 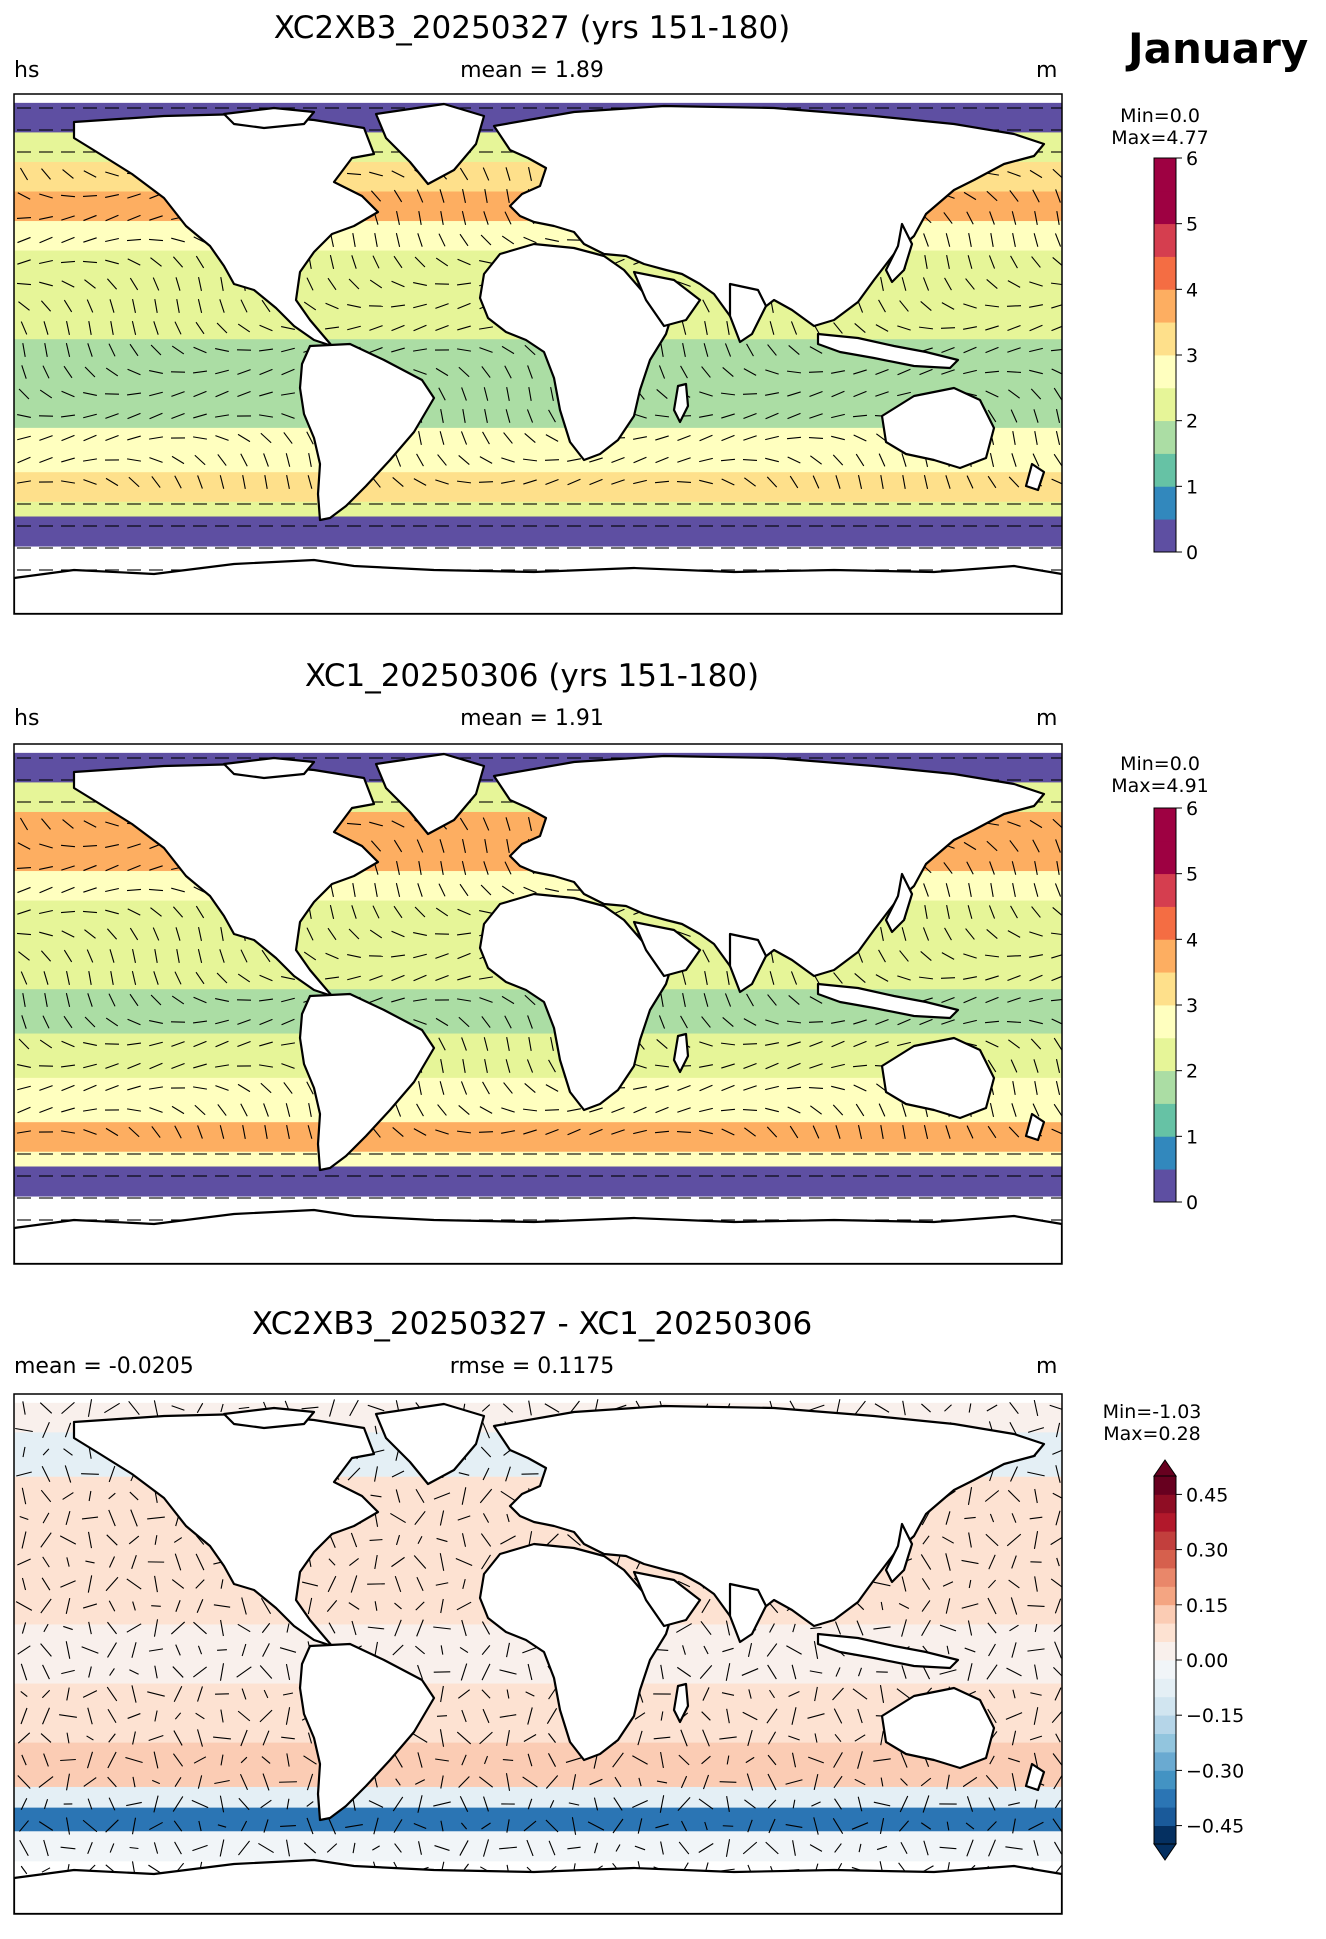 I want to click on panel1-colorbar-min: Min=0.0, so click(x=1160, y=116).